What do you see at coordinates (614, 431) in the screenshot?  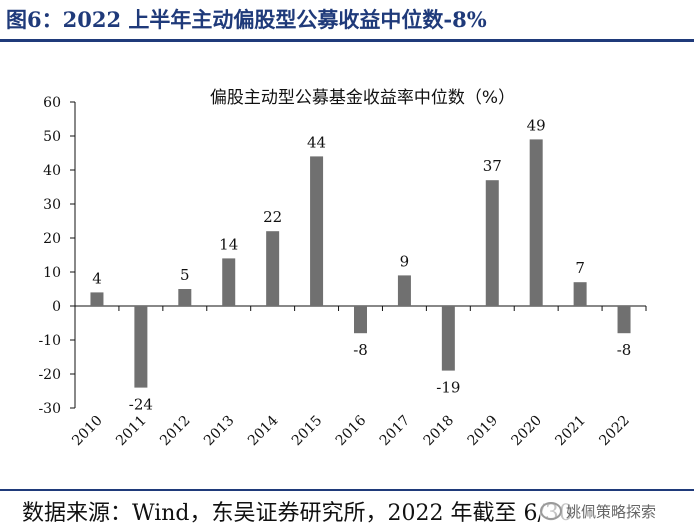 I see `x-tick-label-2022: 2022` at bounding box center [614, 431].